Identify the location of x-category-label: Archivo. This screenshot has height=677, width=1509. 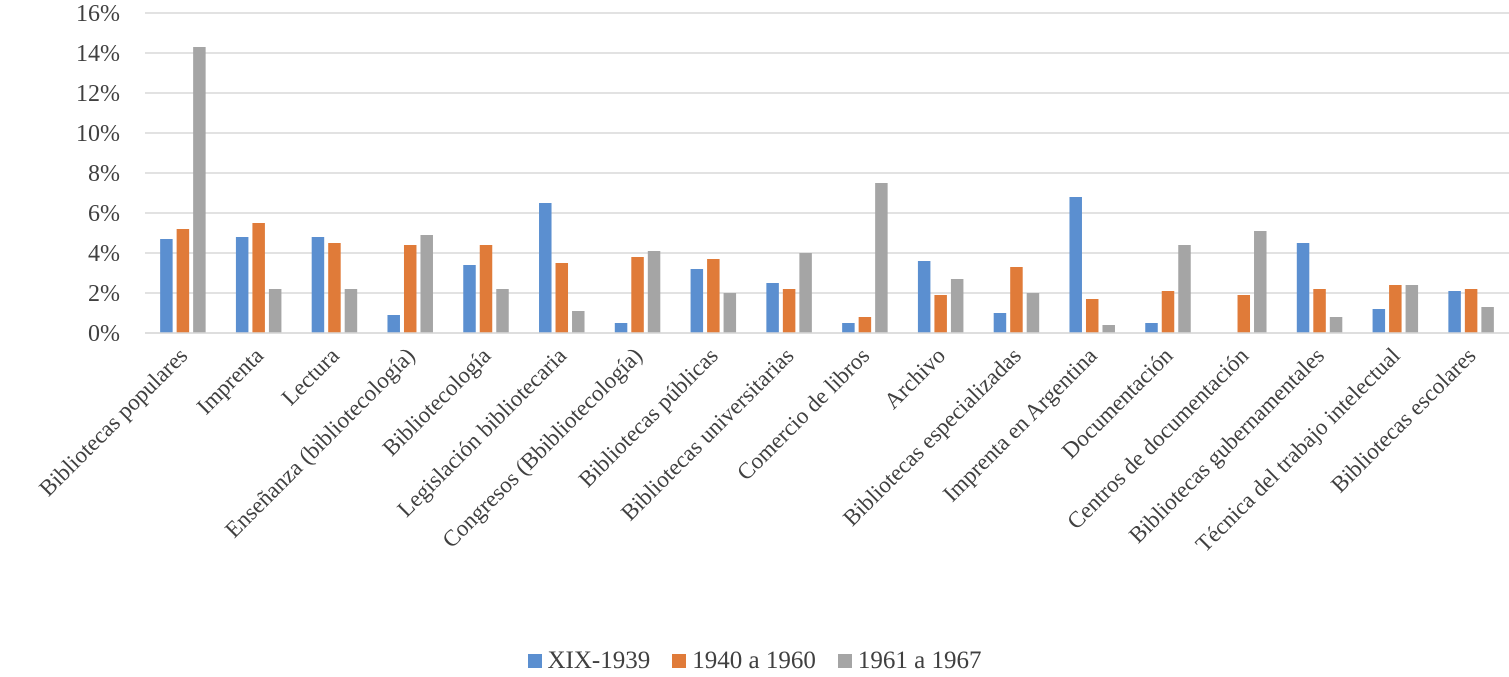
(914, 378).